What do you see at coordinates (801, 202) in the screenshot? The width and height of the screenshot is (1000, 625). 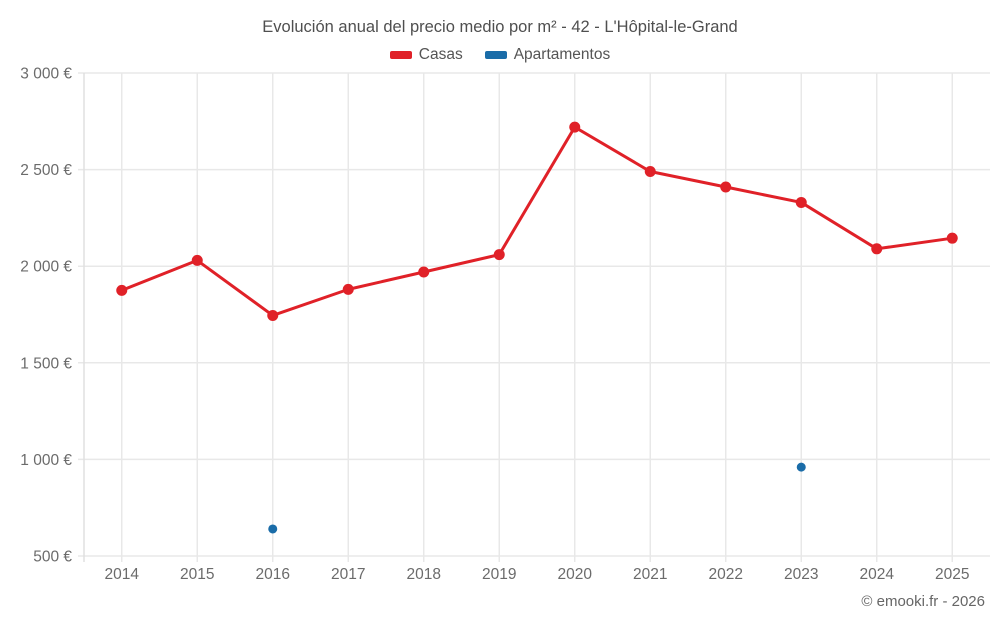 I see `casas-point-2023` at bounding box center [801, 202].